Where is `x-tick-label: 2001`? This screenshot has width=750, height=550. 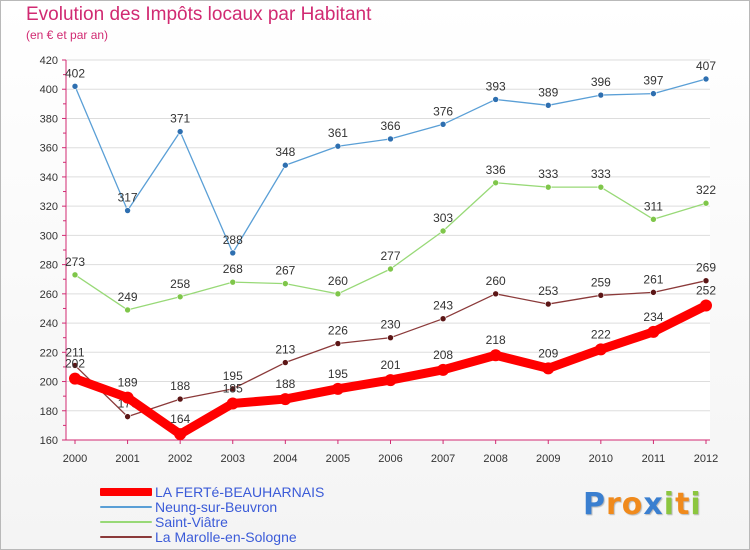 x-tick-label: 2001 is located at coordinates (127, 459).